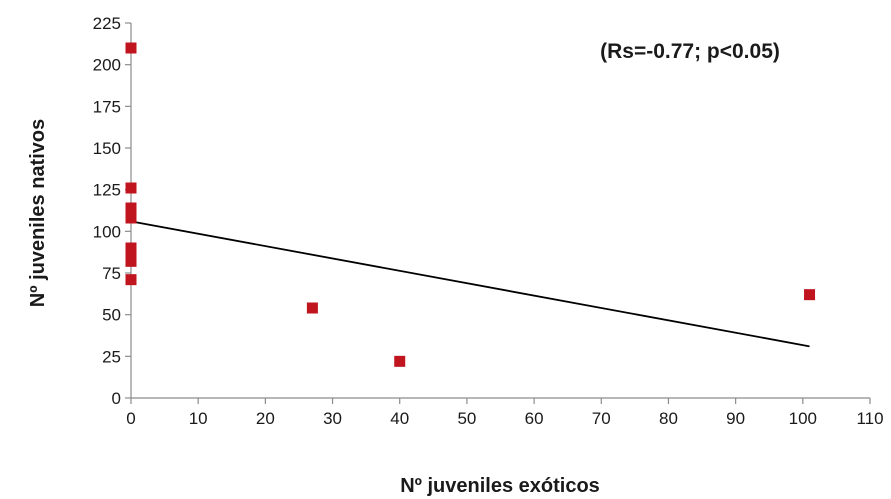 The height and width of the screenshot is (499, 891). What do you see at coordinates (107, 23) in the screenshot?
I see `y-tick-label: 225` at bounding box center [107, 23].